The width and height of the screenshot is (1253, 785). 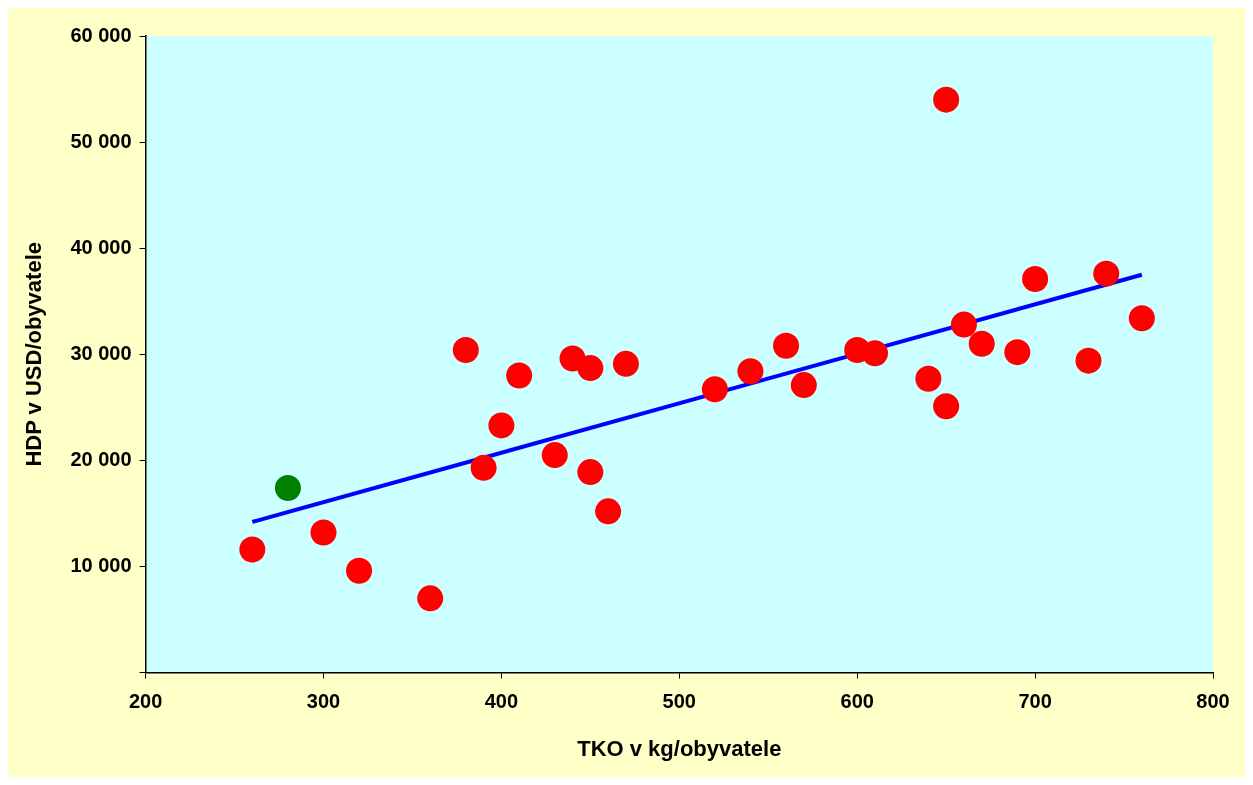 I want to click on y-tick-label: 50 000, so click(x=101, y=140).